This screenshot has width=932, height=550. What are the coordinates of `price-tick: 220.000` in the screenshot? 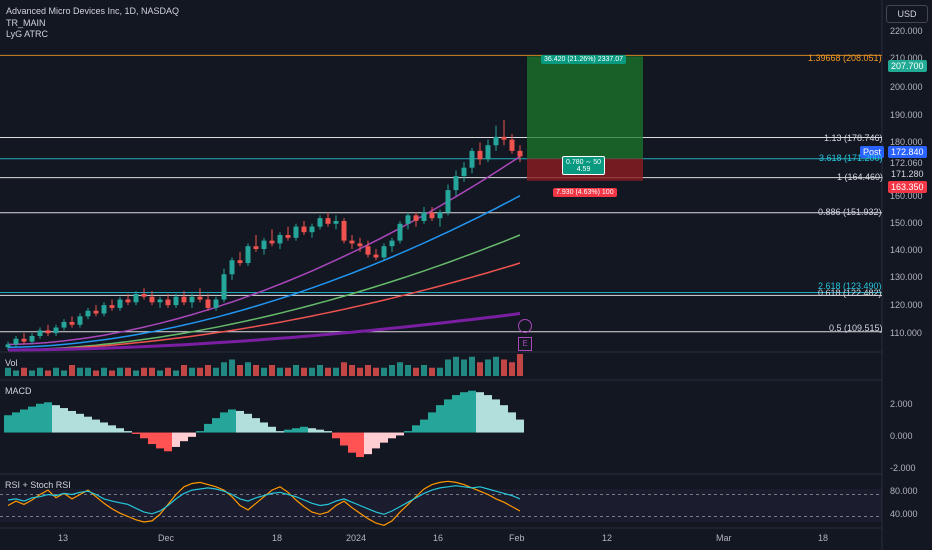 It's located at (906, 31).